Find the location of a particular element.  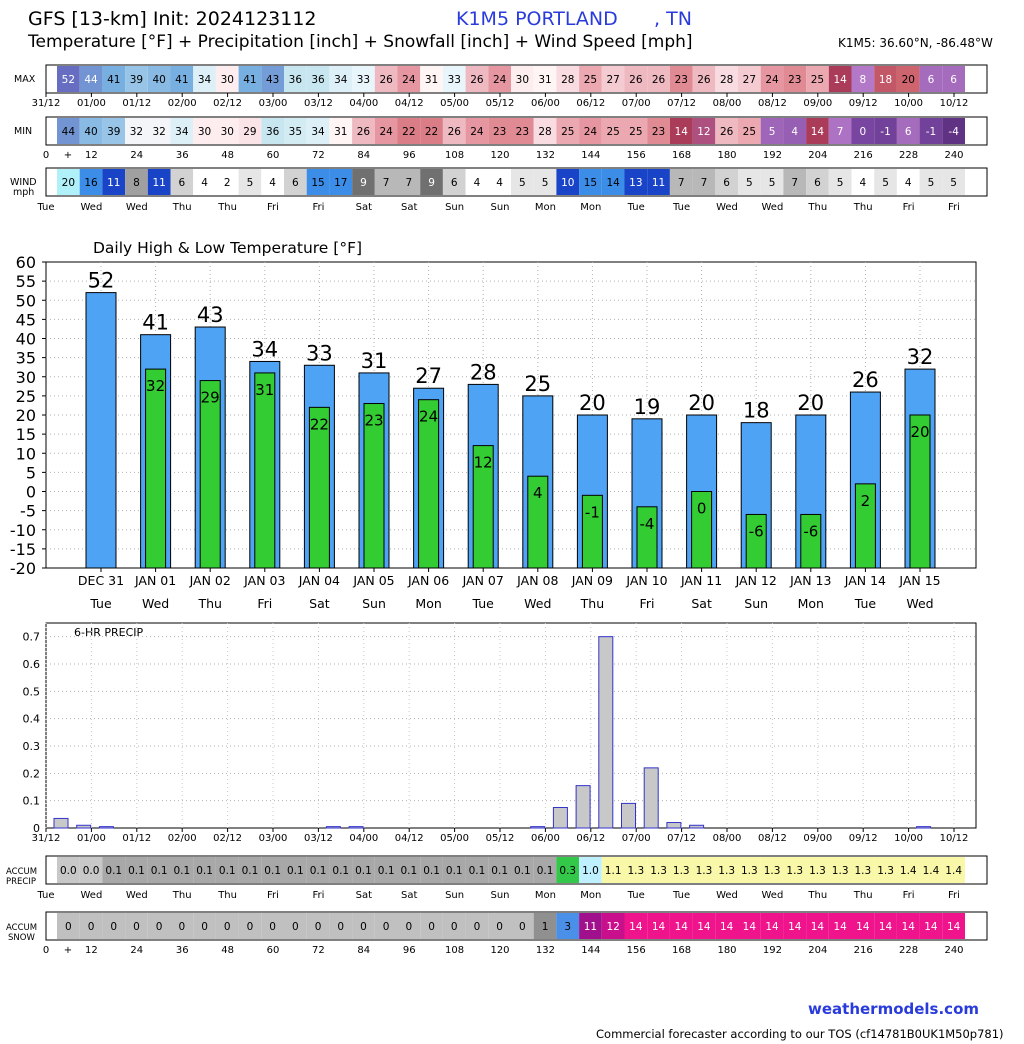

hour-label: 84 is located at coordinates (363, 155).